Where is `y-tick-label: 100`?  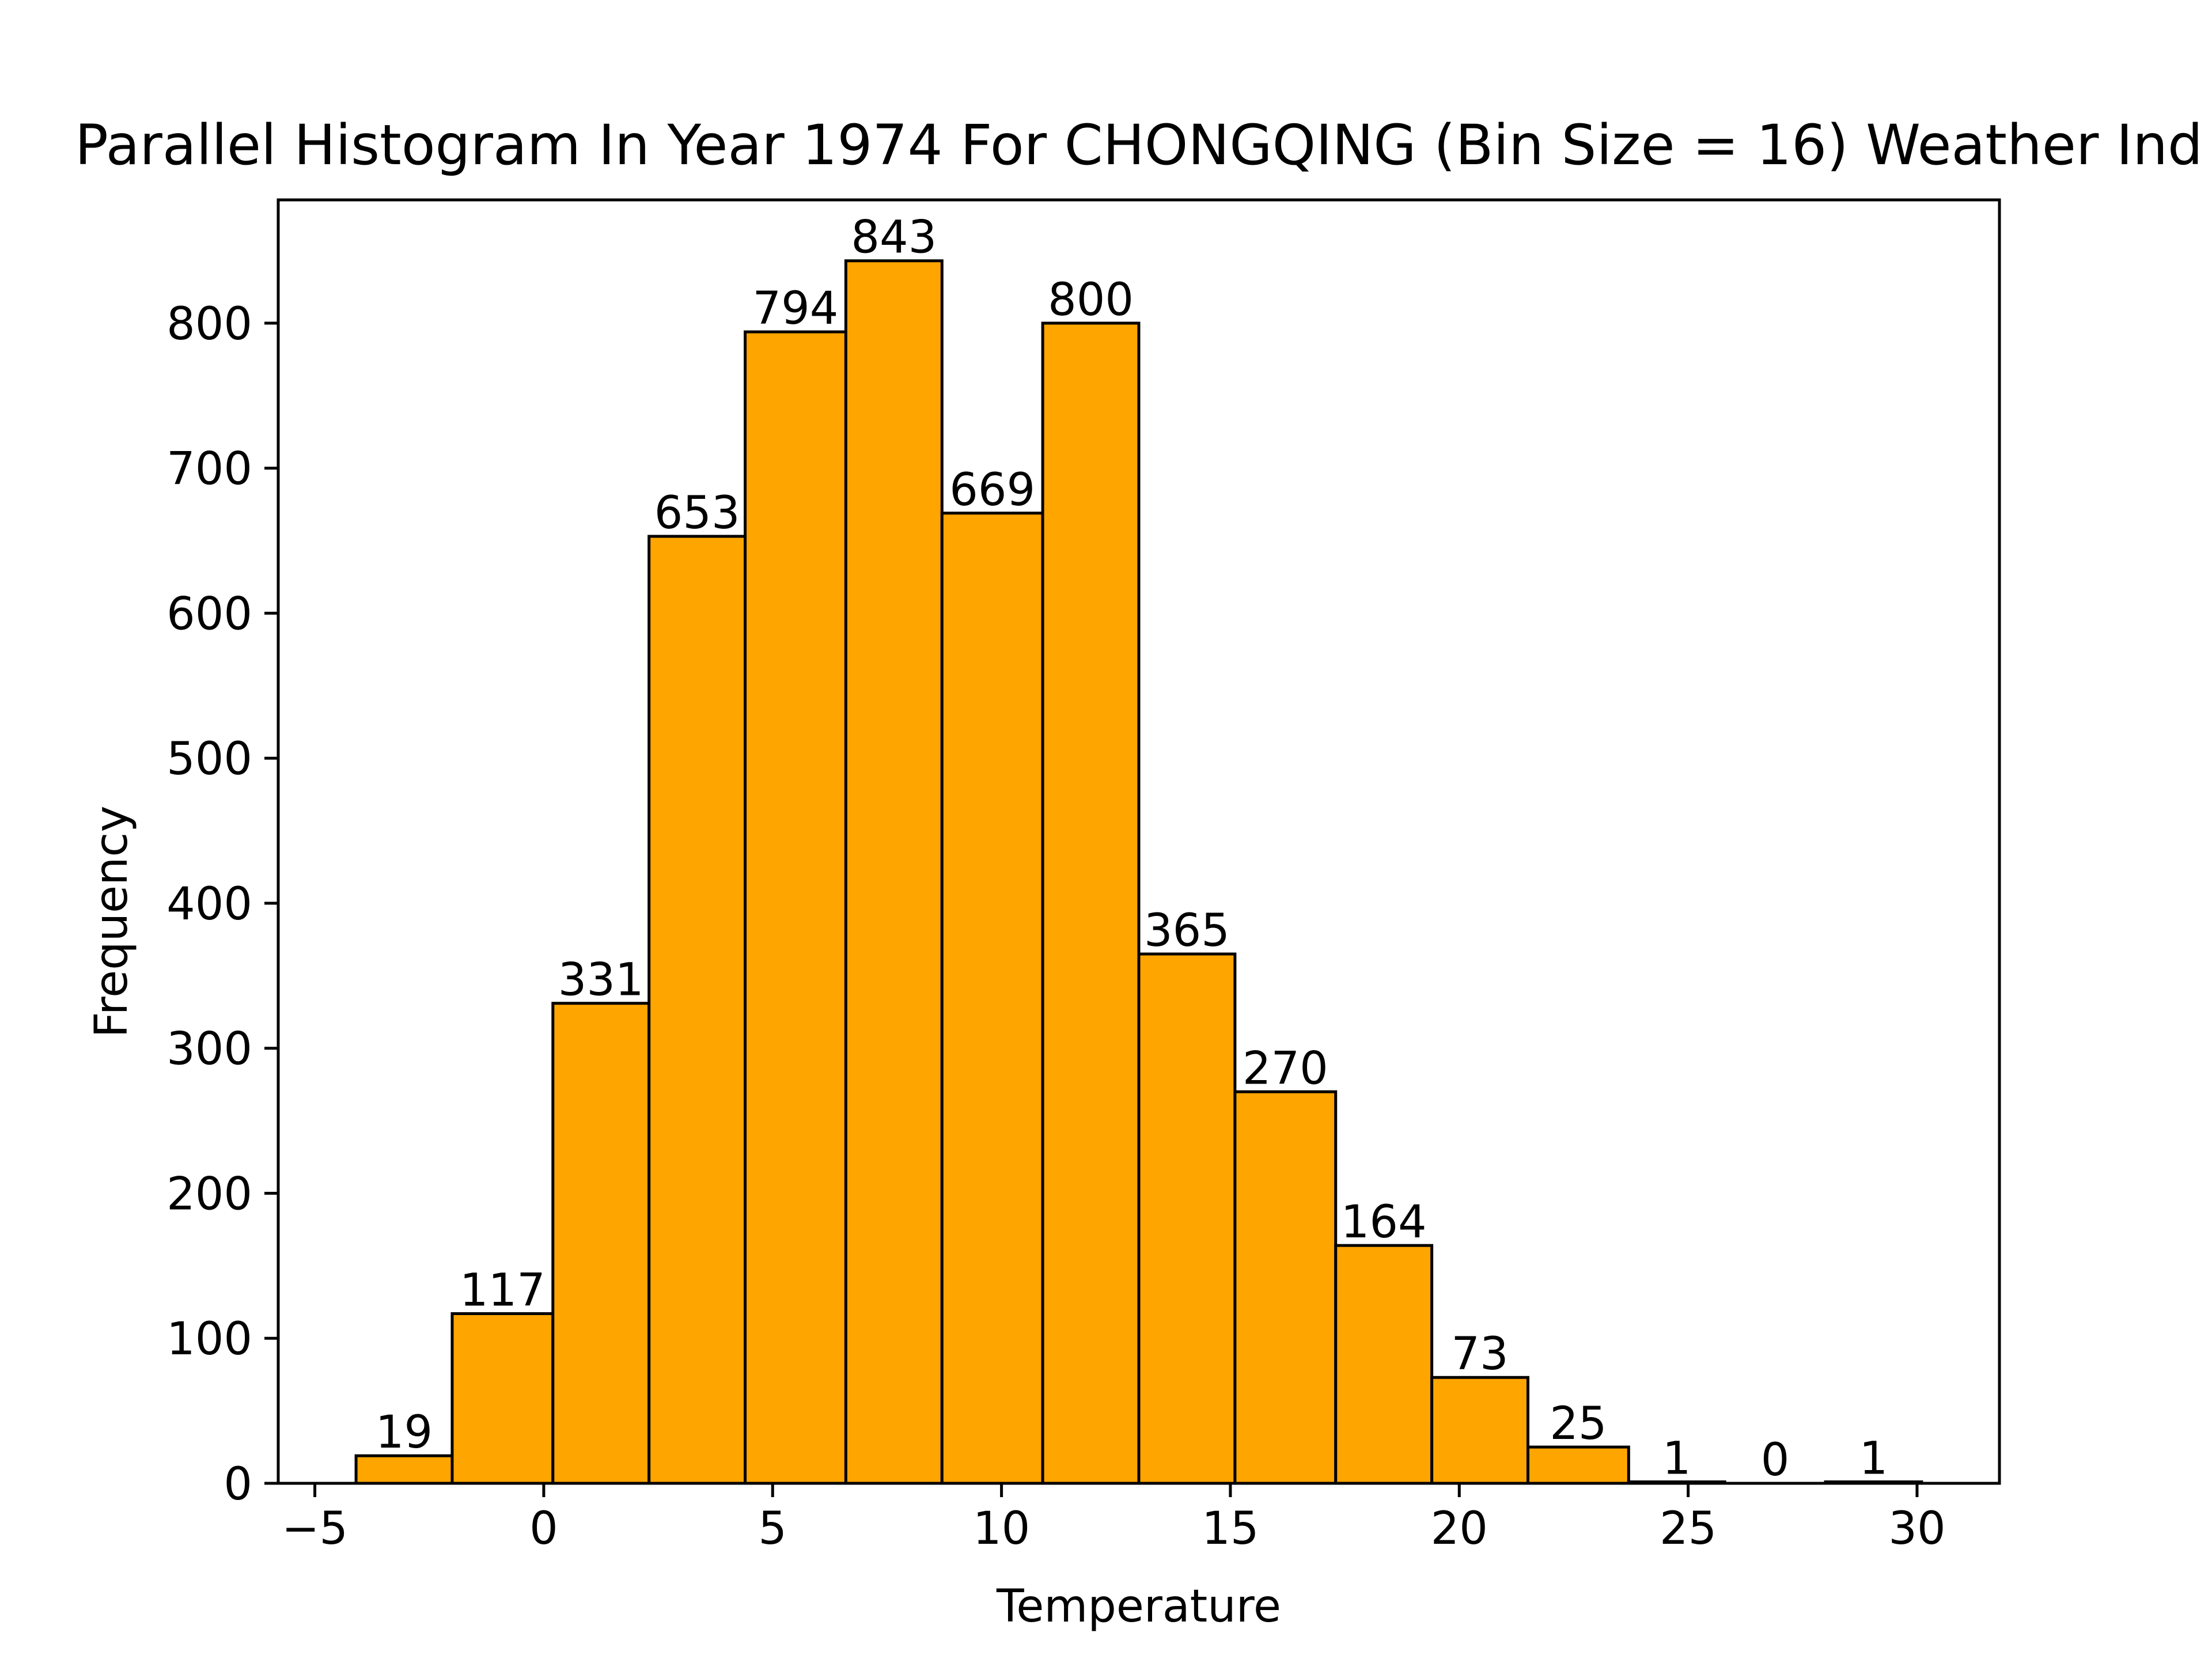 y-tick-label: 100 is located at coordinates (209, 1339).